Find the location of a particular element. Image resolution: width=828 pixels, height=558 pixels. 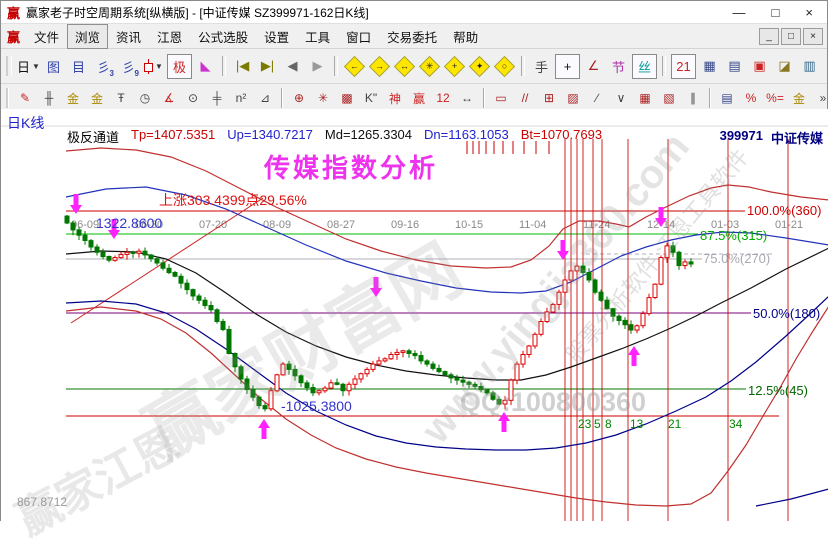

v-line-button-icon: ∨ is located at coordinates (621, 98).